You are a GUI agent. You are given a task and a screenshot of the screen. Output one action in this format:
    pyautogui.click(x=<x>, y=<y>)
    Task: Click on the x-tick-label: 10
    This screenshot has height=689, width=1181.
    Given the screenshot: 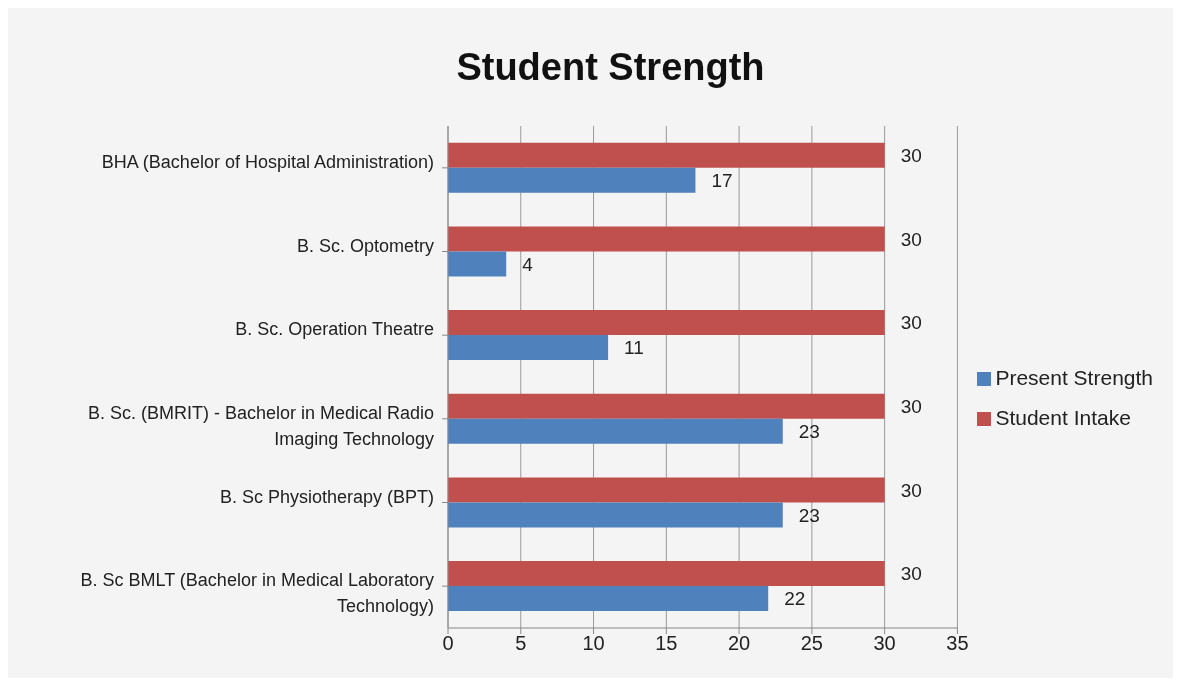 What is the action you would take?
    pyautogui.click(x=593, y=643)
    